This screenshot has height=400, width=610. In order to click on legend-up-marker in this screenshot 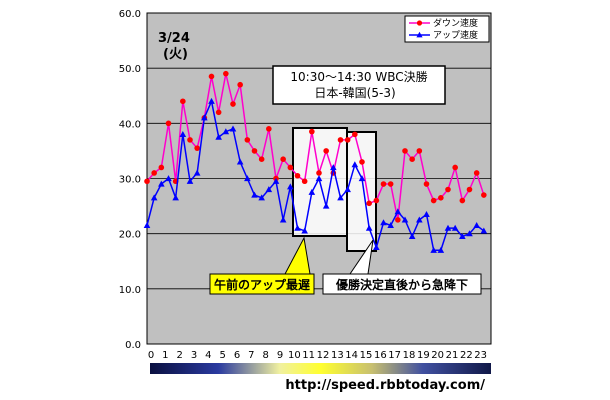, I will do `click(419, 34)`.